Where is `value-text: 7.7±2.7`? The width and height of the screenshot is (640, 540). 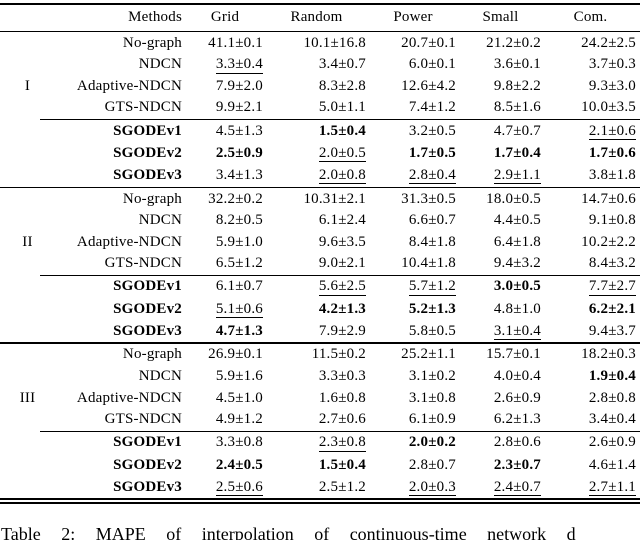
value-text: 7.7±2.7 is located at coordinates (612, 287).